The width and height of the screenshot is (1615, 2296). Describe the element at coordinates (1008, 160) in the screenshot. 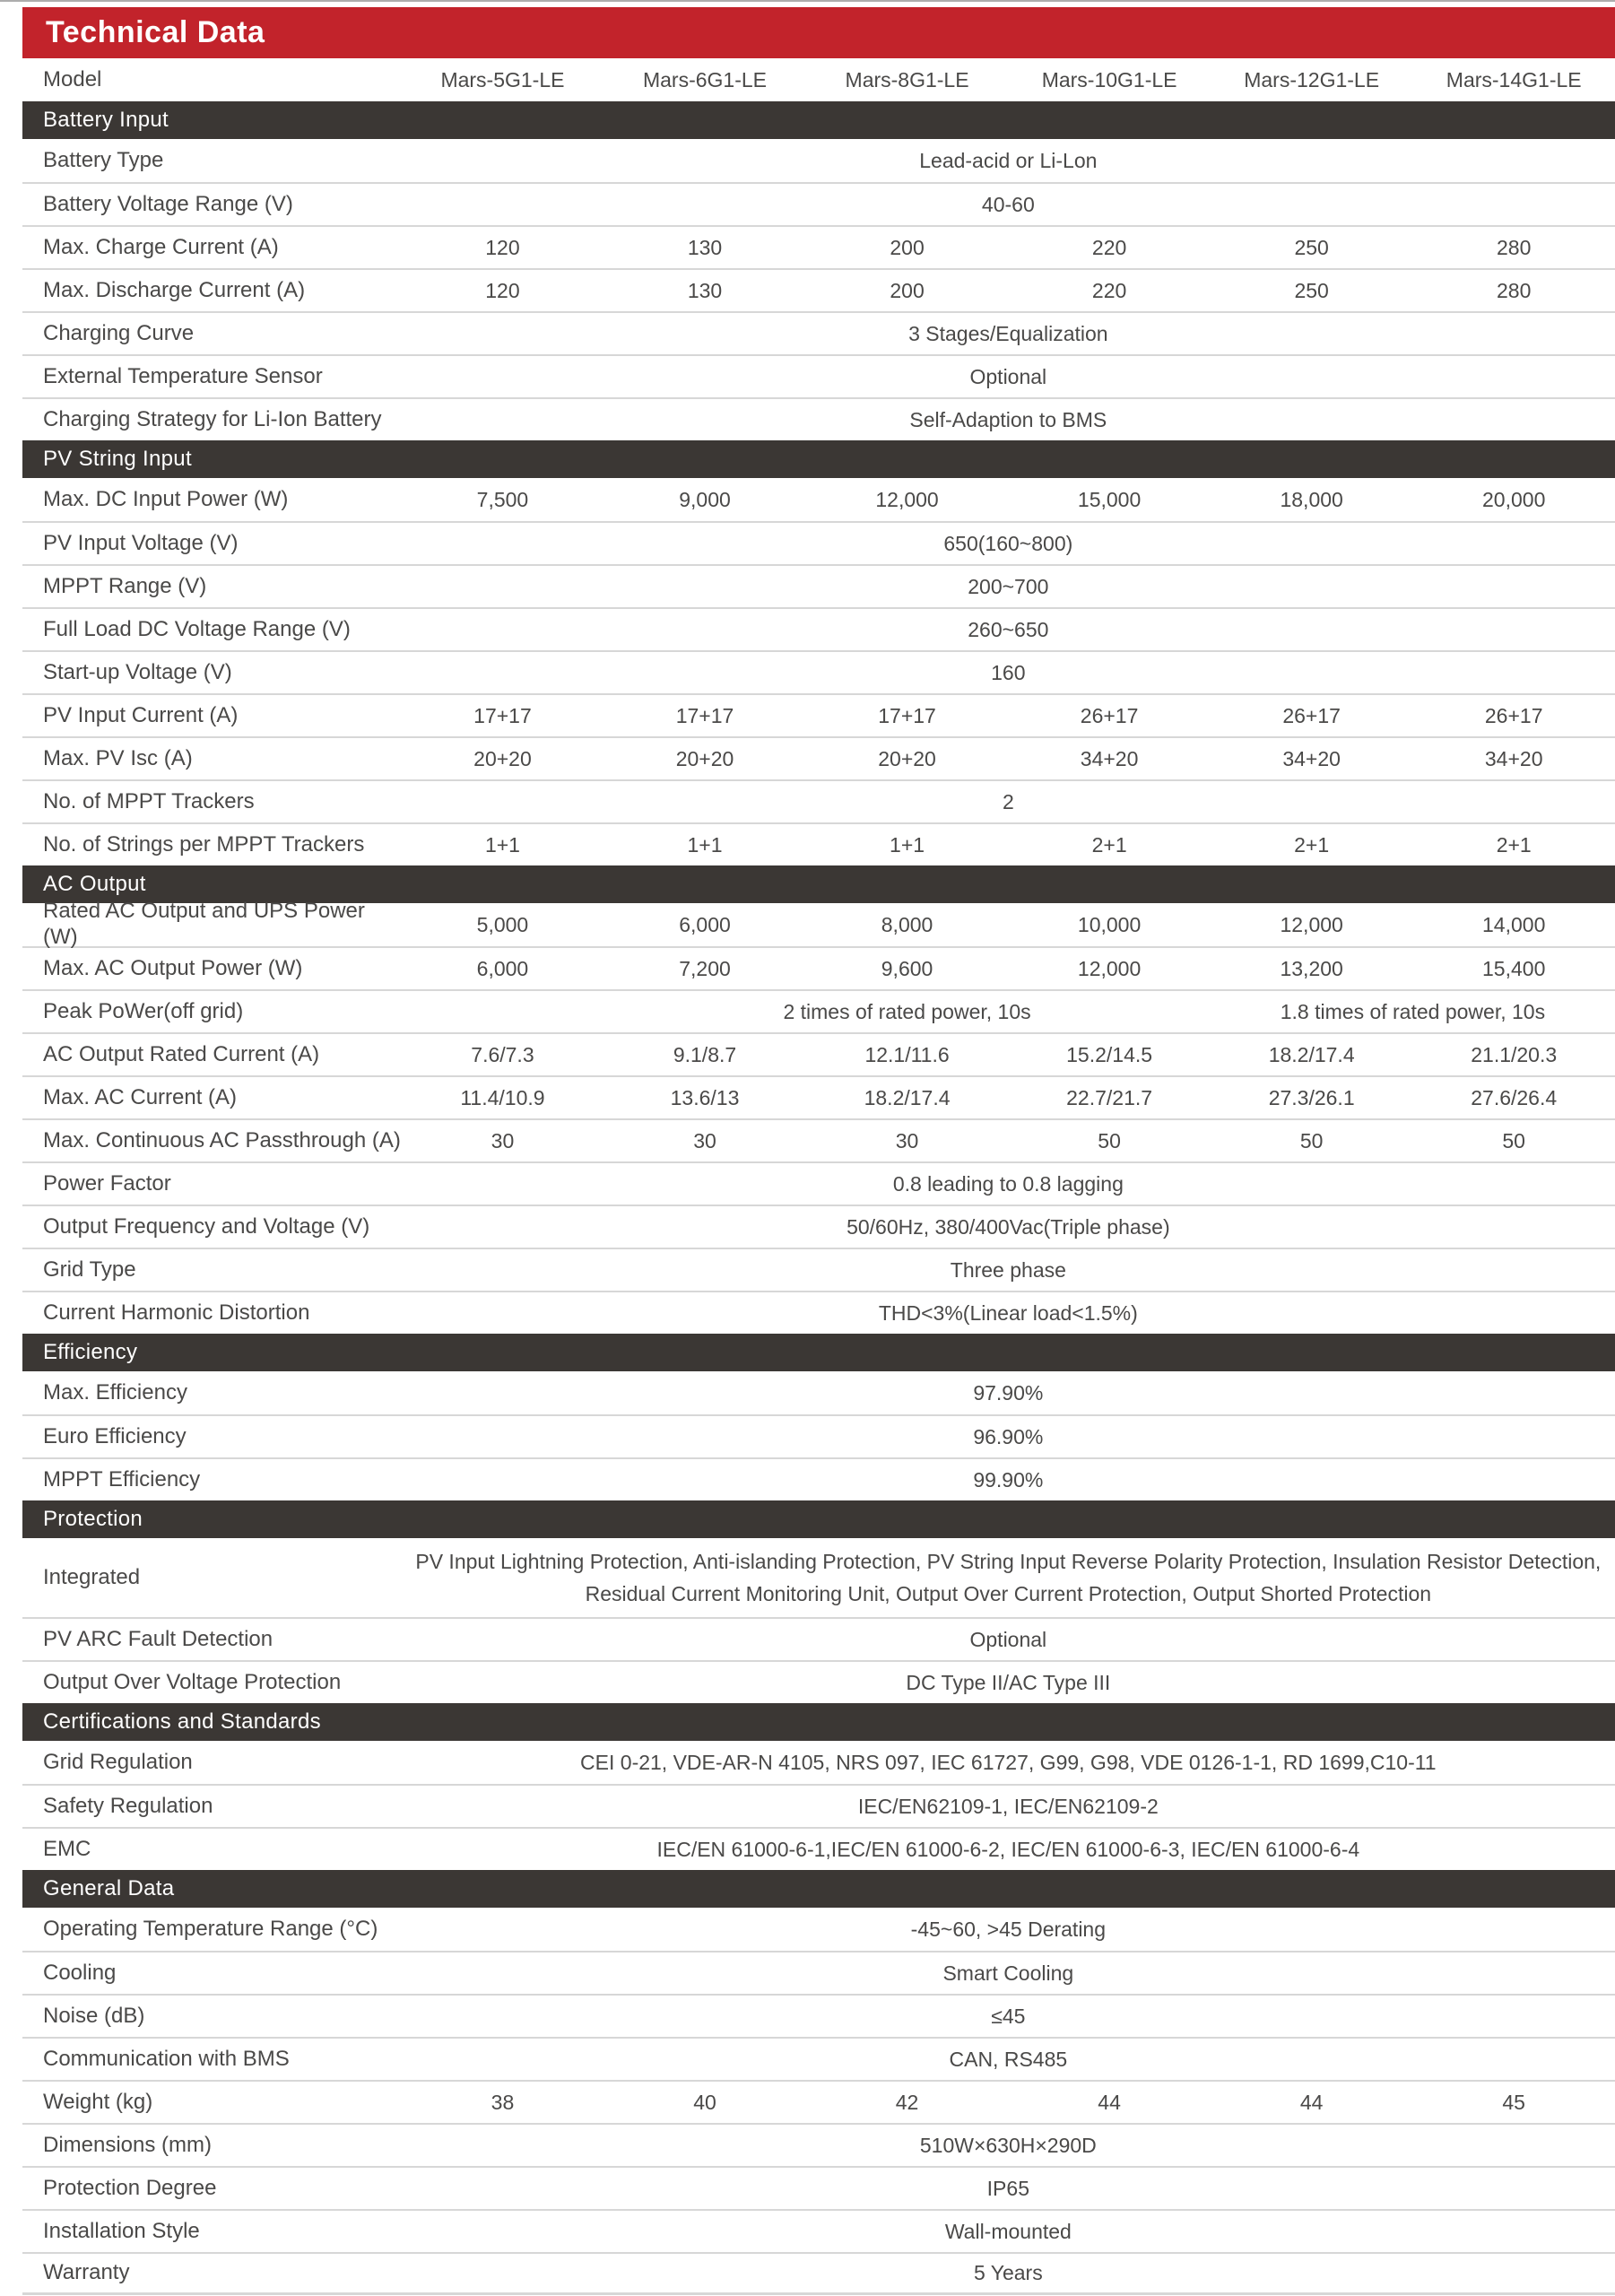

I see `value-span: Lead-acid or Li-Lon` at that location.